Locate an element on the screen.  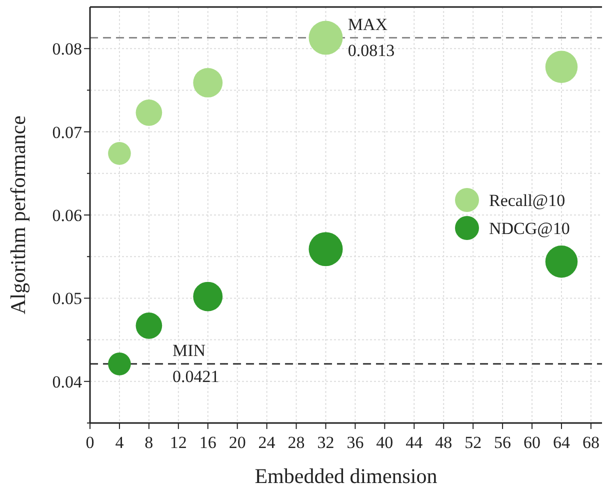
x-tick-label: 0 is located at coordinates (90, 442).